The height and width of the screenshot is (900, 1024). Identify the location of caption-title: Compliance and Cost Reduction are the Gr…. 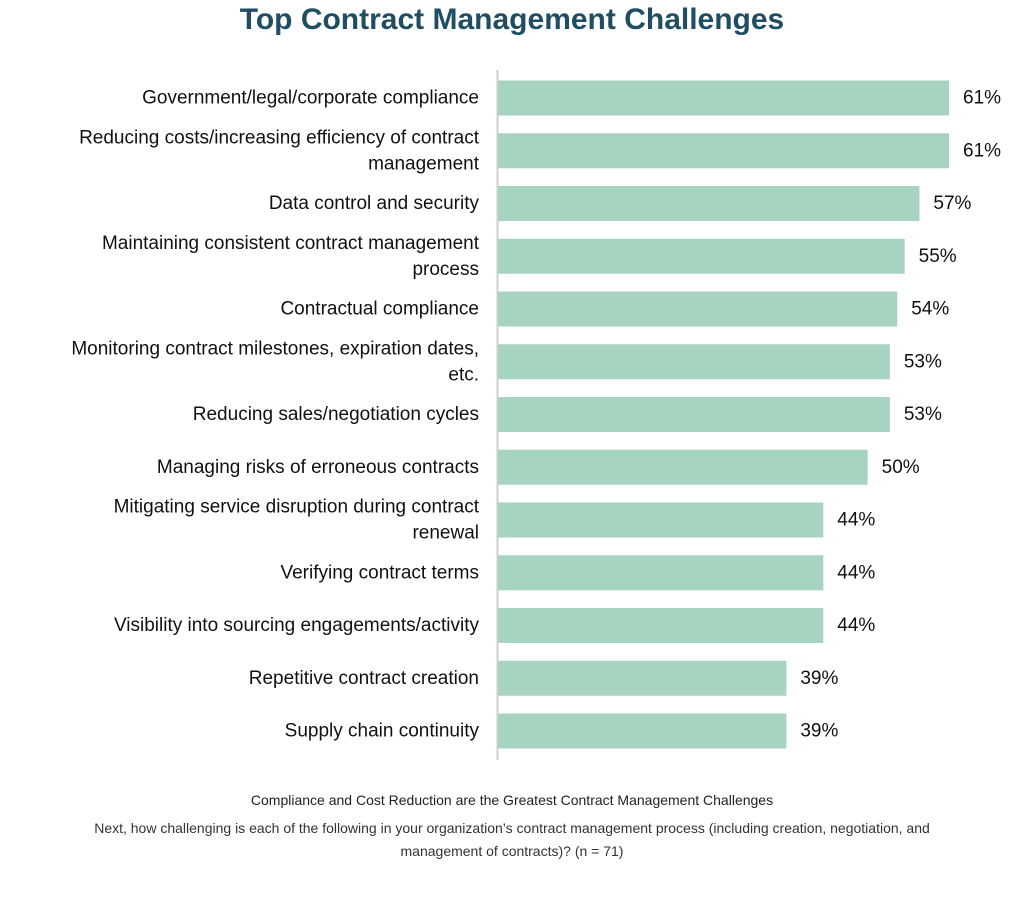
(512, 800).